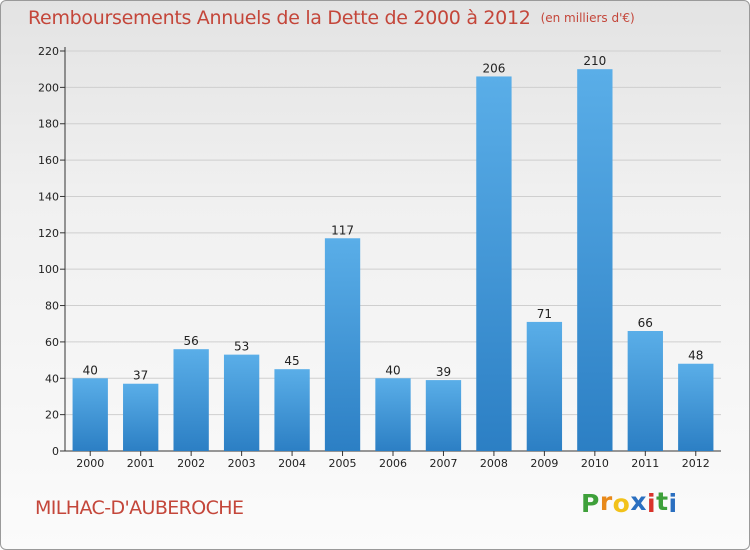 The width and height of the screenshot is (750, 550). What do you see at coordinates (443, 463) in the screenshot?
I see `x-tick-label: 2007` at bounding box center [443, 463].